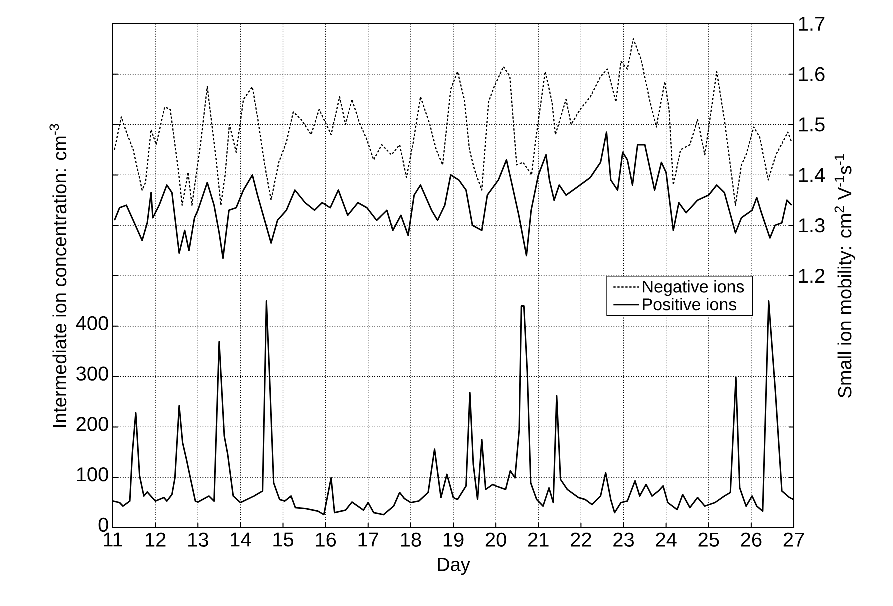 Image resolution: width=893 pixels, height=606 pixels. What do you see at coordinates (454, 539) in the screenshot?
I see `x-tick-label: 19` at bounding box center [454, 539].